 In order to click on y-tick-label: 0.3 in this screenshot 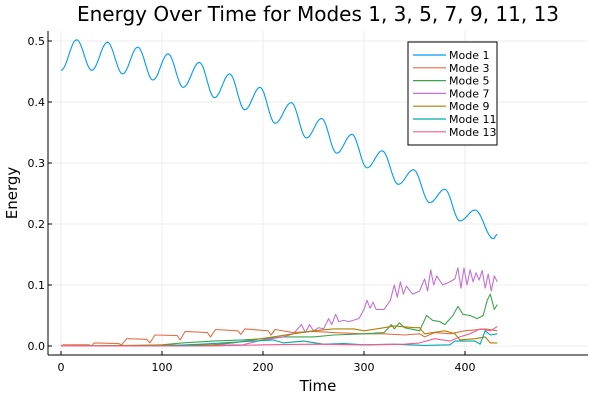, I will do `click(37, 163)`.